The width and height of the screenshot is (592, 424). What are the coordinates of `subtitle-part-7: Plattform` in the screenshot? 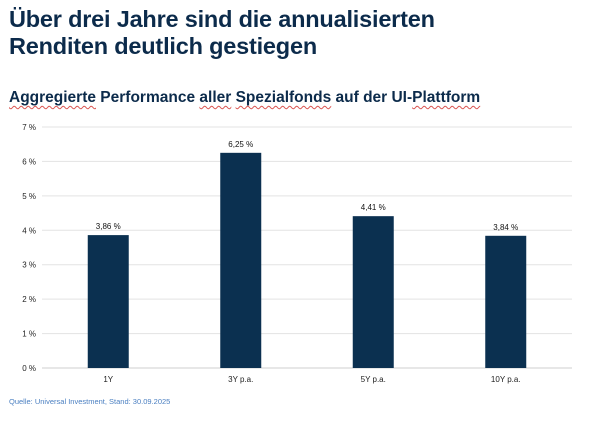 It's located at (446, 97).